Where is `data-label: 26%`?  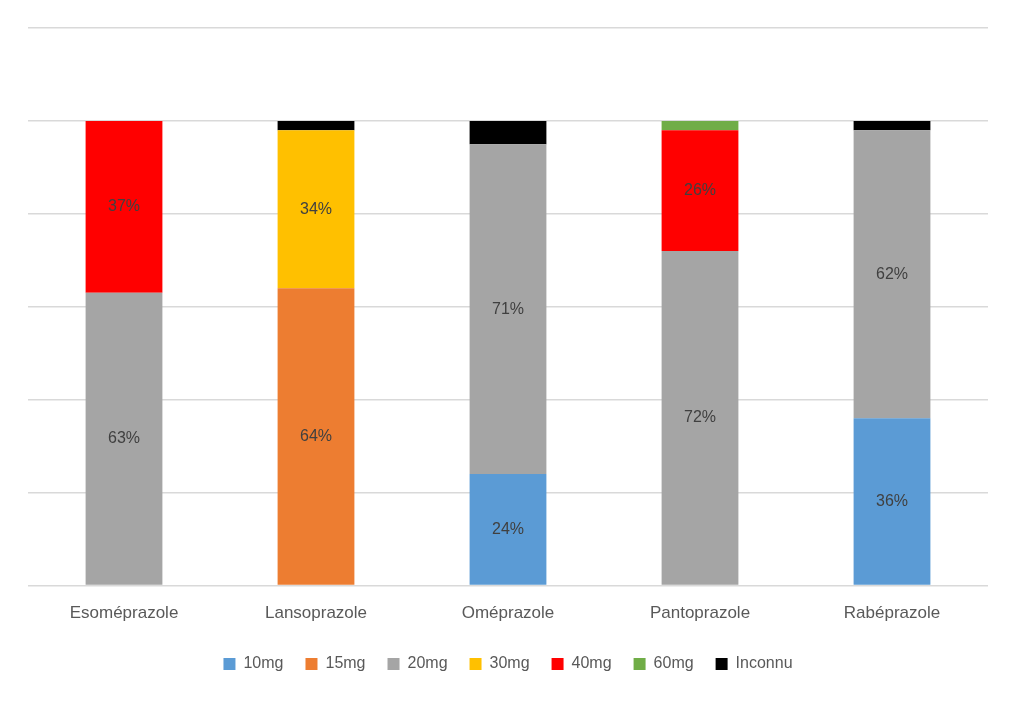 data-label: 26% is located at coordinates (700, 190).